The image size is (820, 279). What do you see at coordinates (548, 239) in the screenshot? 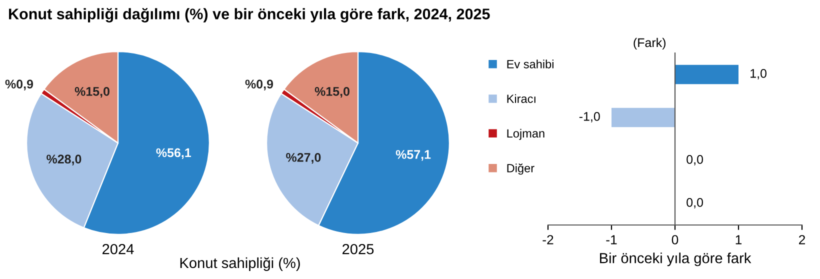
I see `x-tick-label: -2` at bounding box center [548, 239].